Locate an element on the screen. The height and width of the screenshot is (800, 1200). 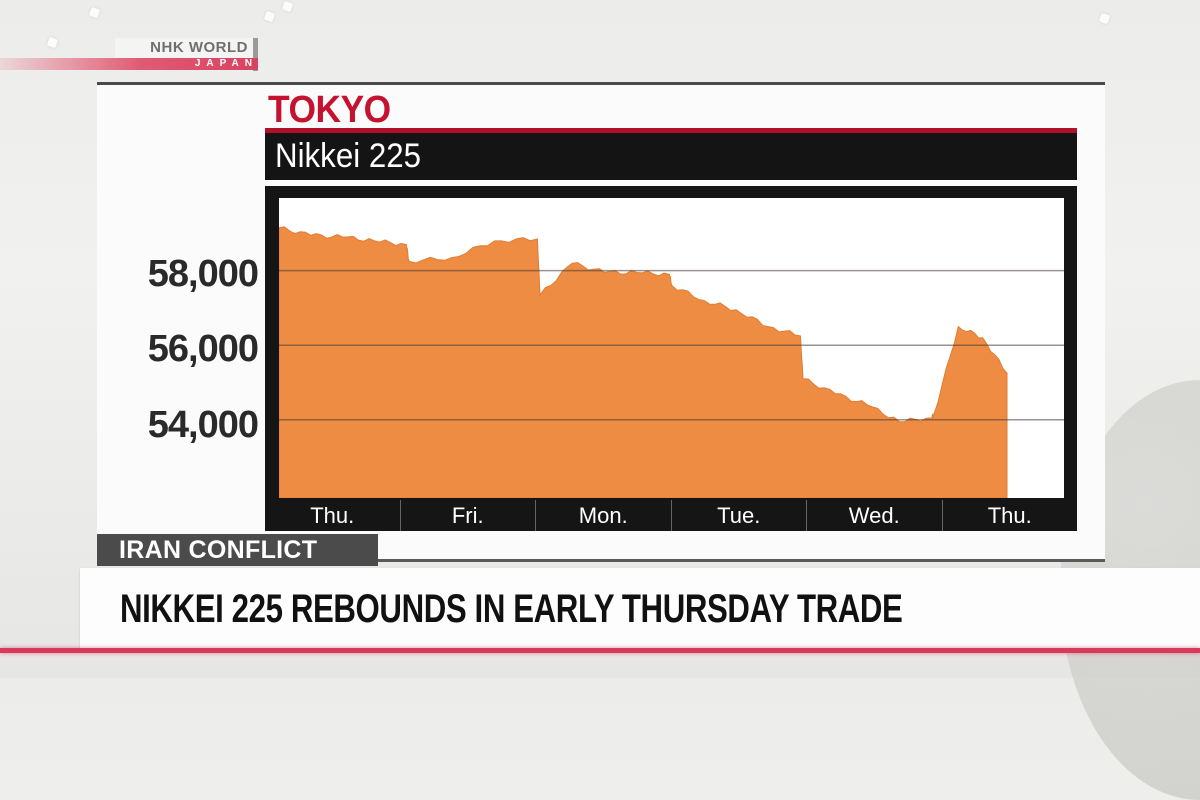
x-tick-label: Mon. is located at coordinates (603, 515).